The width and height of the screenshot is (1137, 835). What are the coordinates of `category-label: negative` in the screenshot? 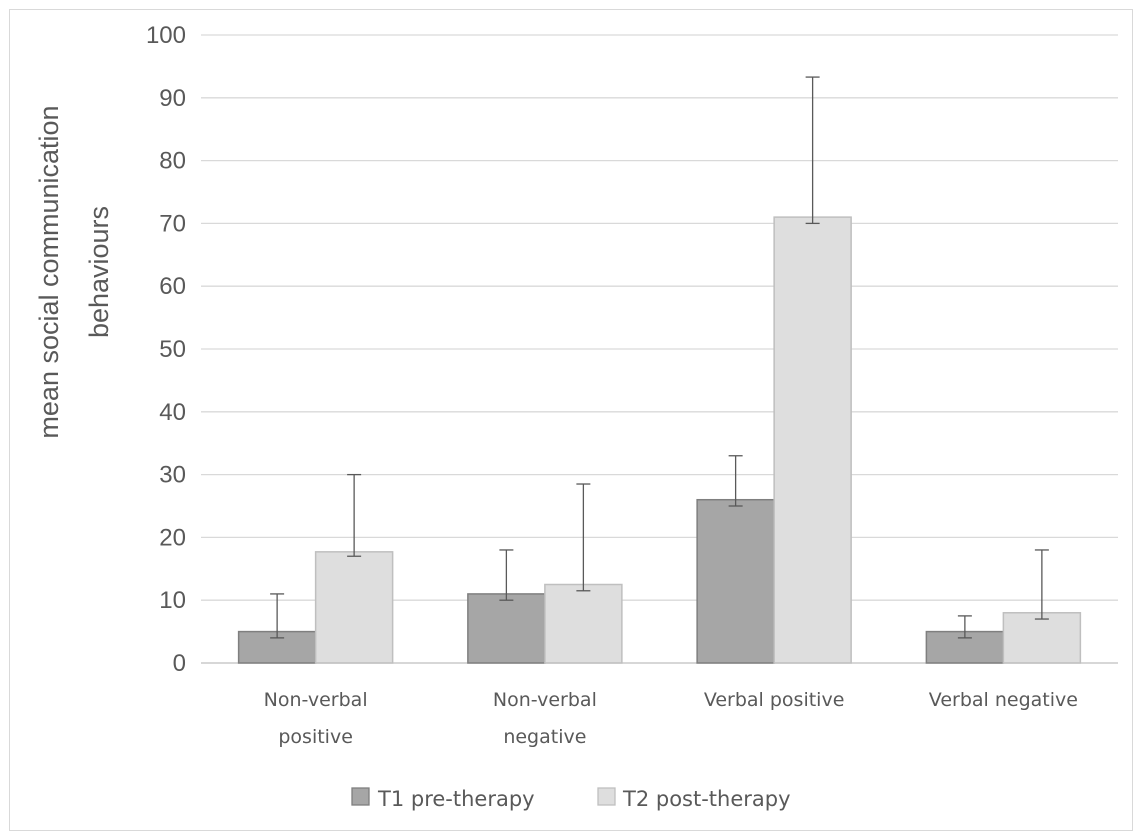 It's located at (544, 737).